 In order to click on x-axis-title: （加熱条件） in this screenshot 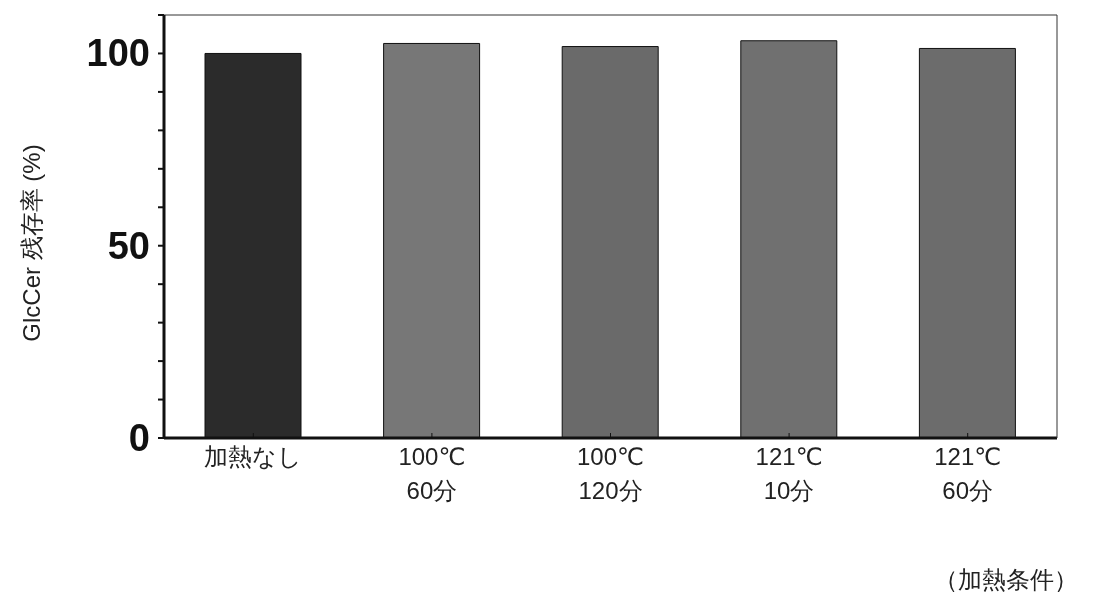, I will do `click(1006, 580)`.